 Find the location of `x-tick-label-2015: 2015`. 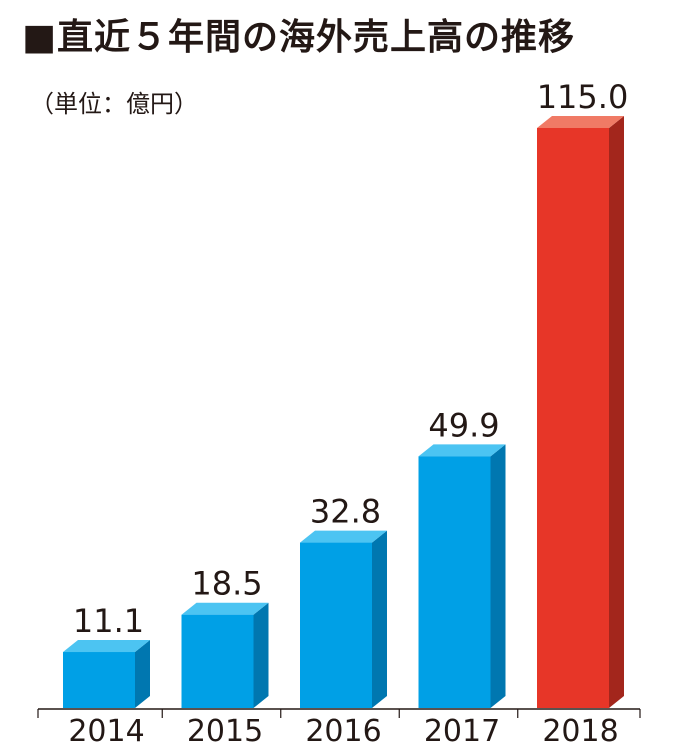

x-tick-label-2015: 2015 is located at coordinates (225, 729).